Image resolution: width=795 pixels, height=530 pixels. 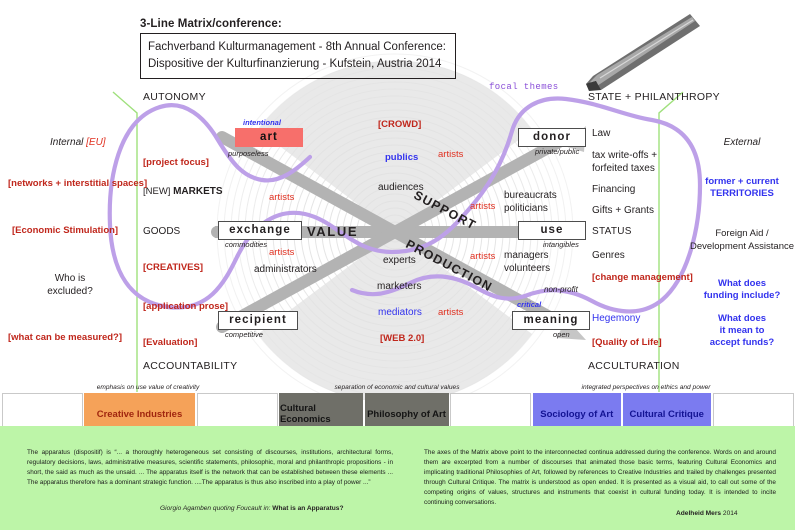 What do you see at coordinates (530, 195) in the screenshot?
I see `center-term-bureaucrats: bureaucrats` at bounding box center [530, 195].